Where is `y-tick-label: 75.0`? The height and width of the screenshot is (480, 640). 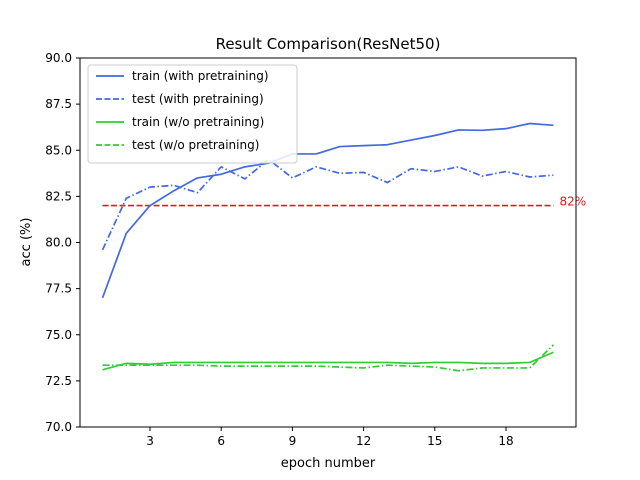 y-tick-label: 75.0 is located at coordinates (58, 335).